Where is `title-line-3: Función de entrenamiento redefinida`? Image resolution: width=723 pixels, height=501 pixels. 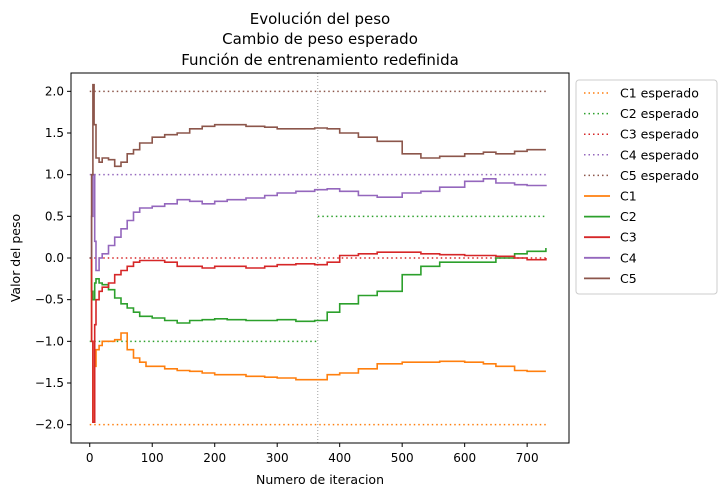 title-line-3: Función de entrenamiento redefinida is located at coordinates (320, 60).